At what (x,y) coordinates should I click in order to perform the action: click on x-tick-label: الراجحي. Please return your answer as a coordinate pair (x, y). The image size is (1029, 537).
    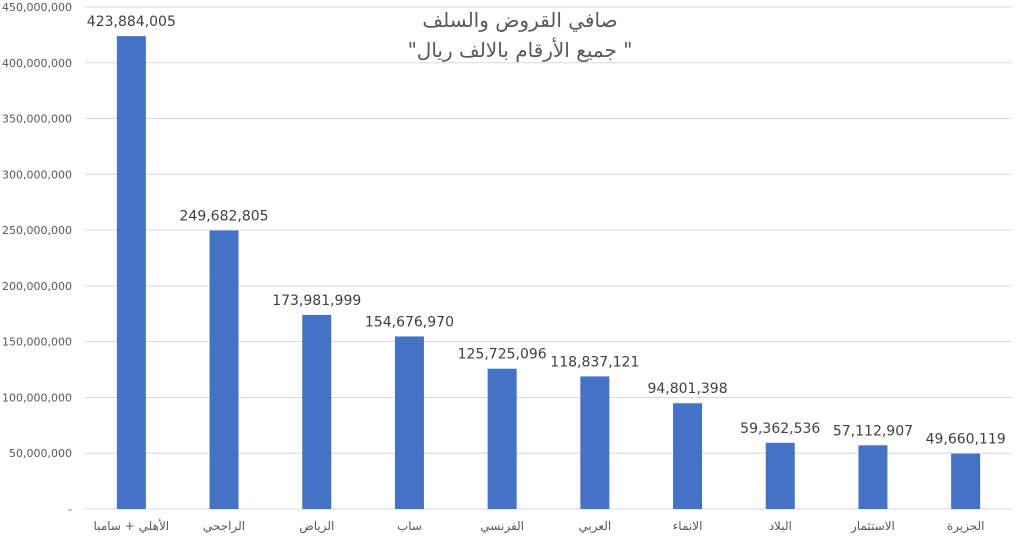
    Looking at the image, I should click on (224, 526).